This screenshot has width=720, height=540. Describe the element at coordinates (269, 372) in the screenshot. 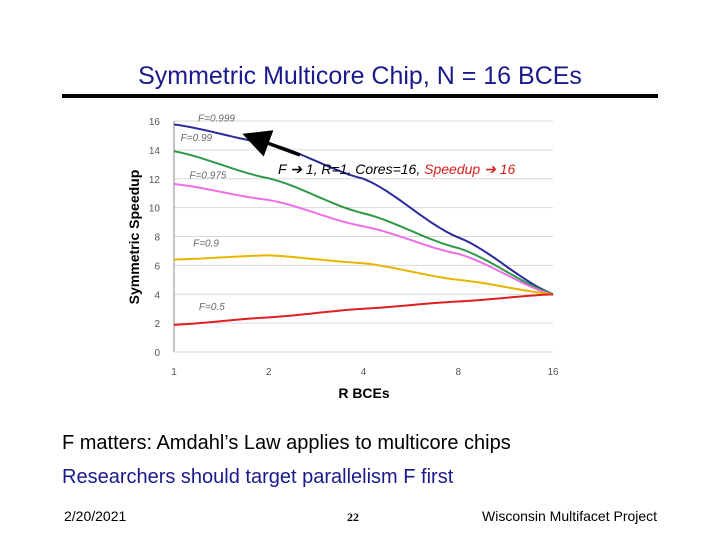

I see `x-tick-label: 2` at that location.